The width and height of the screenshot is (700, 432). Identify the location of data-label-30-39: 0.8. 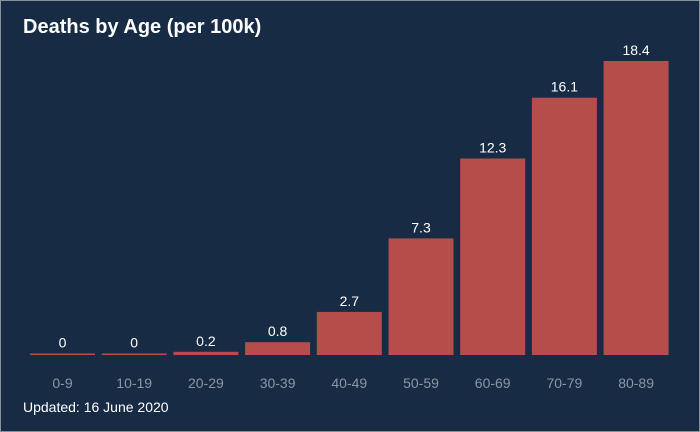
(278, 331).